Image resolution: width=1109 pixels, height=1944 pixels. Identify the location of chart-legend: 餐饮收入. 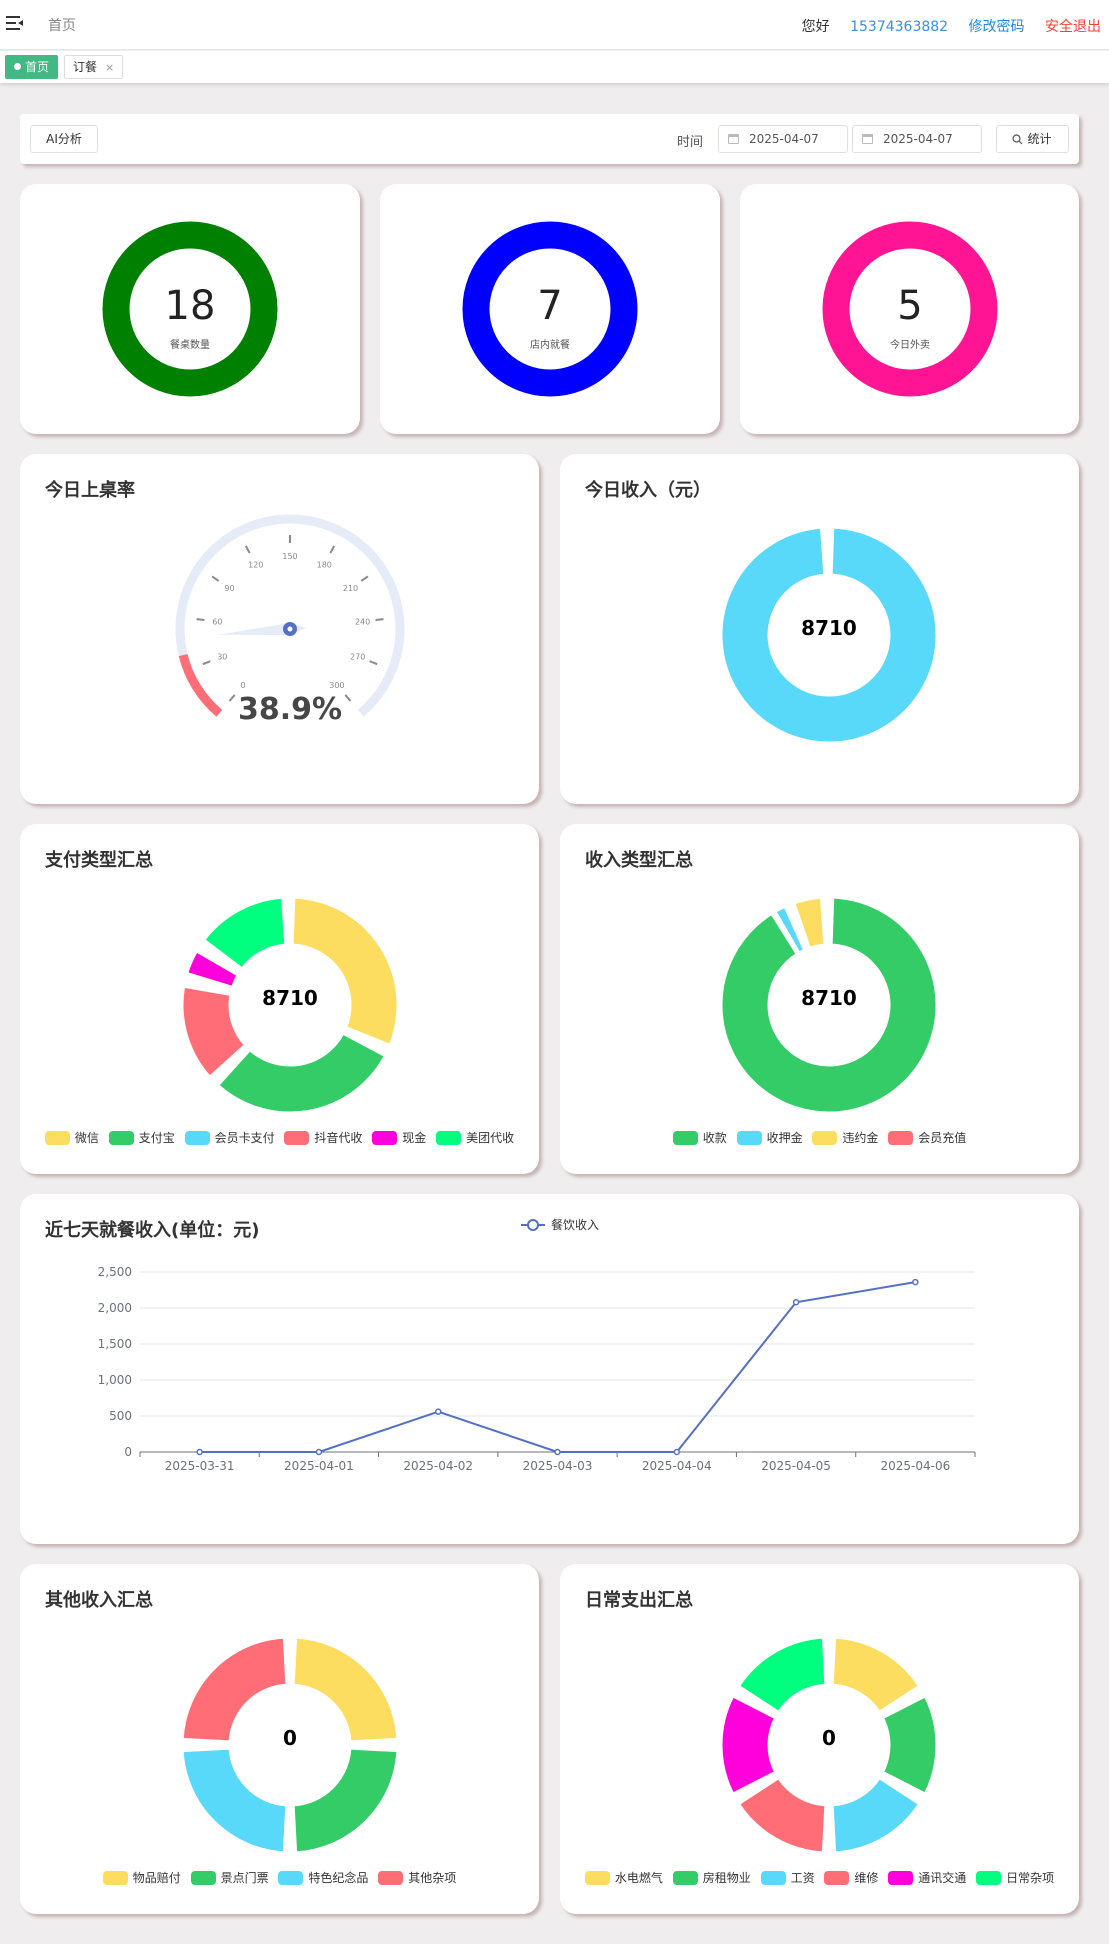
(560, 1224).